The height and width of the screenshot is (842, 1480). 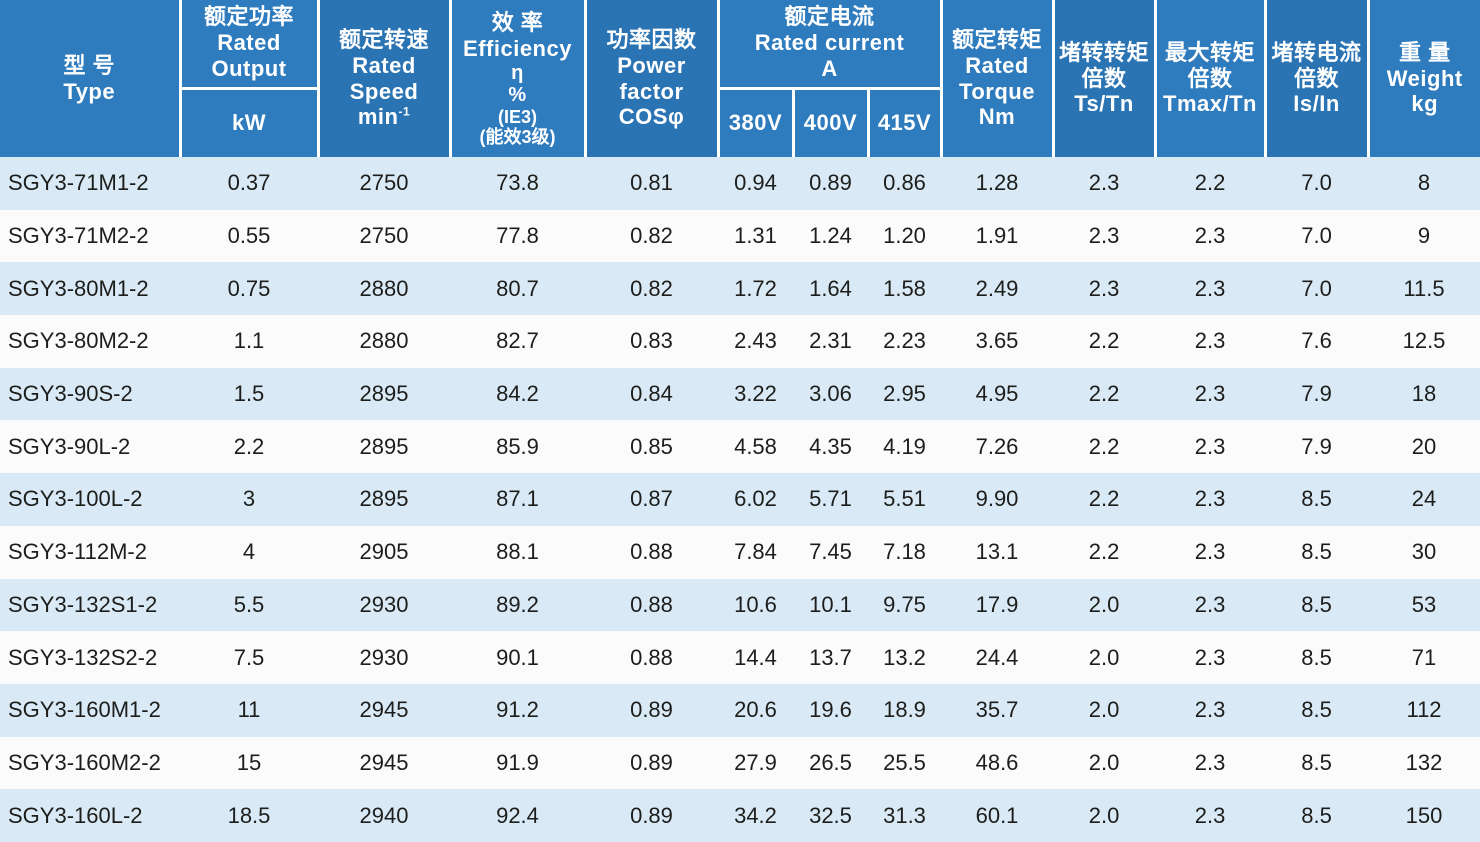 I want to click on value-cell: 2750, so click(x=384, y=183).